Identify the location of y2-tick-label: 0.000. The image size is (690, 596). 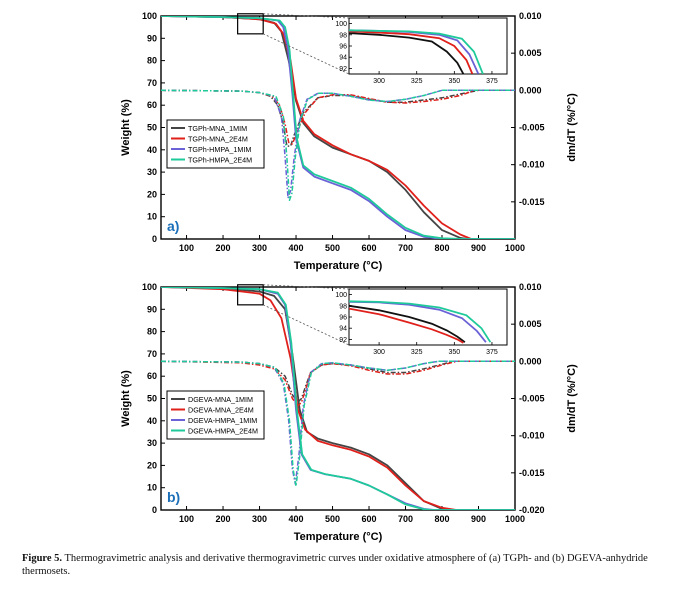
(530, 90).